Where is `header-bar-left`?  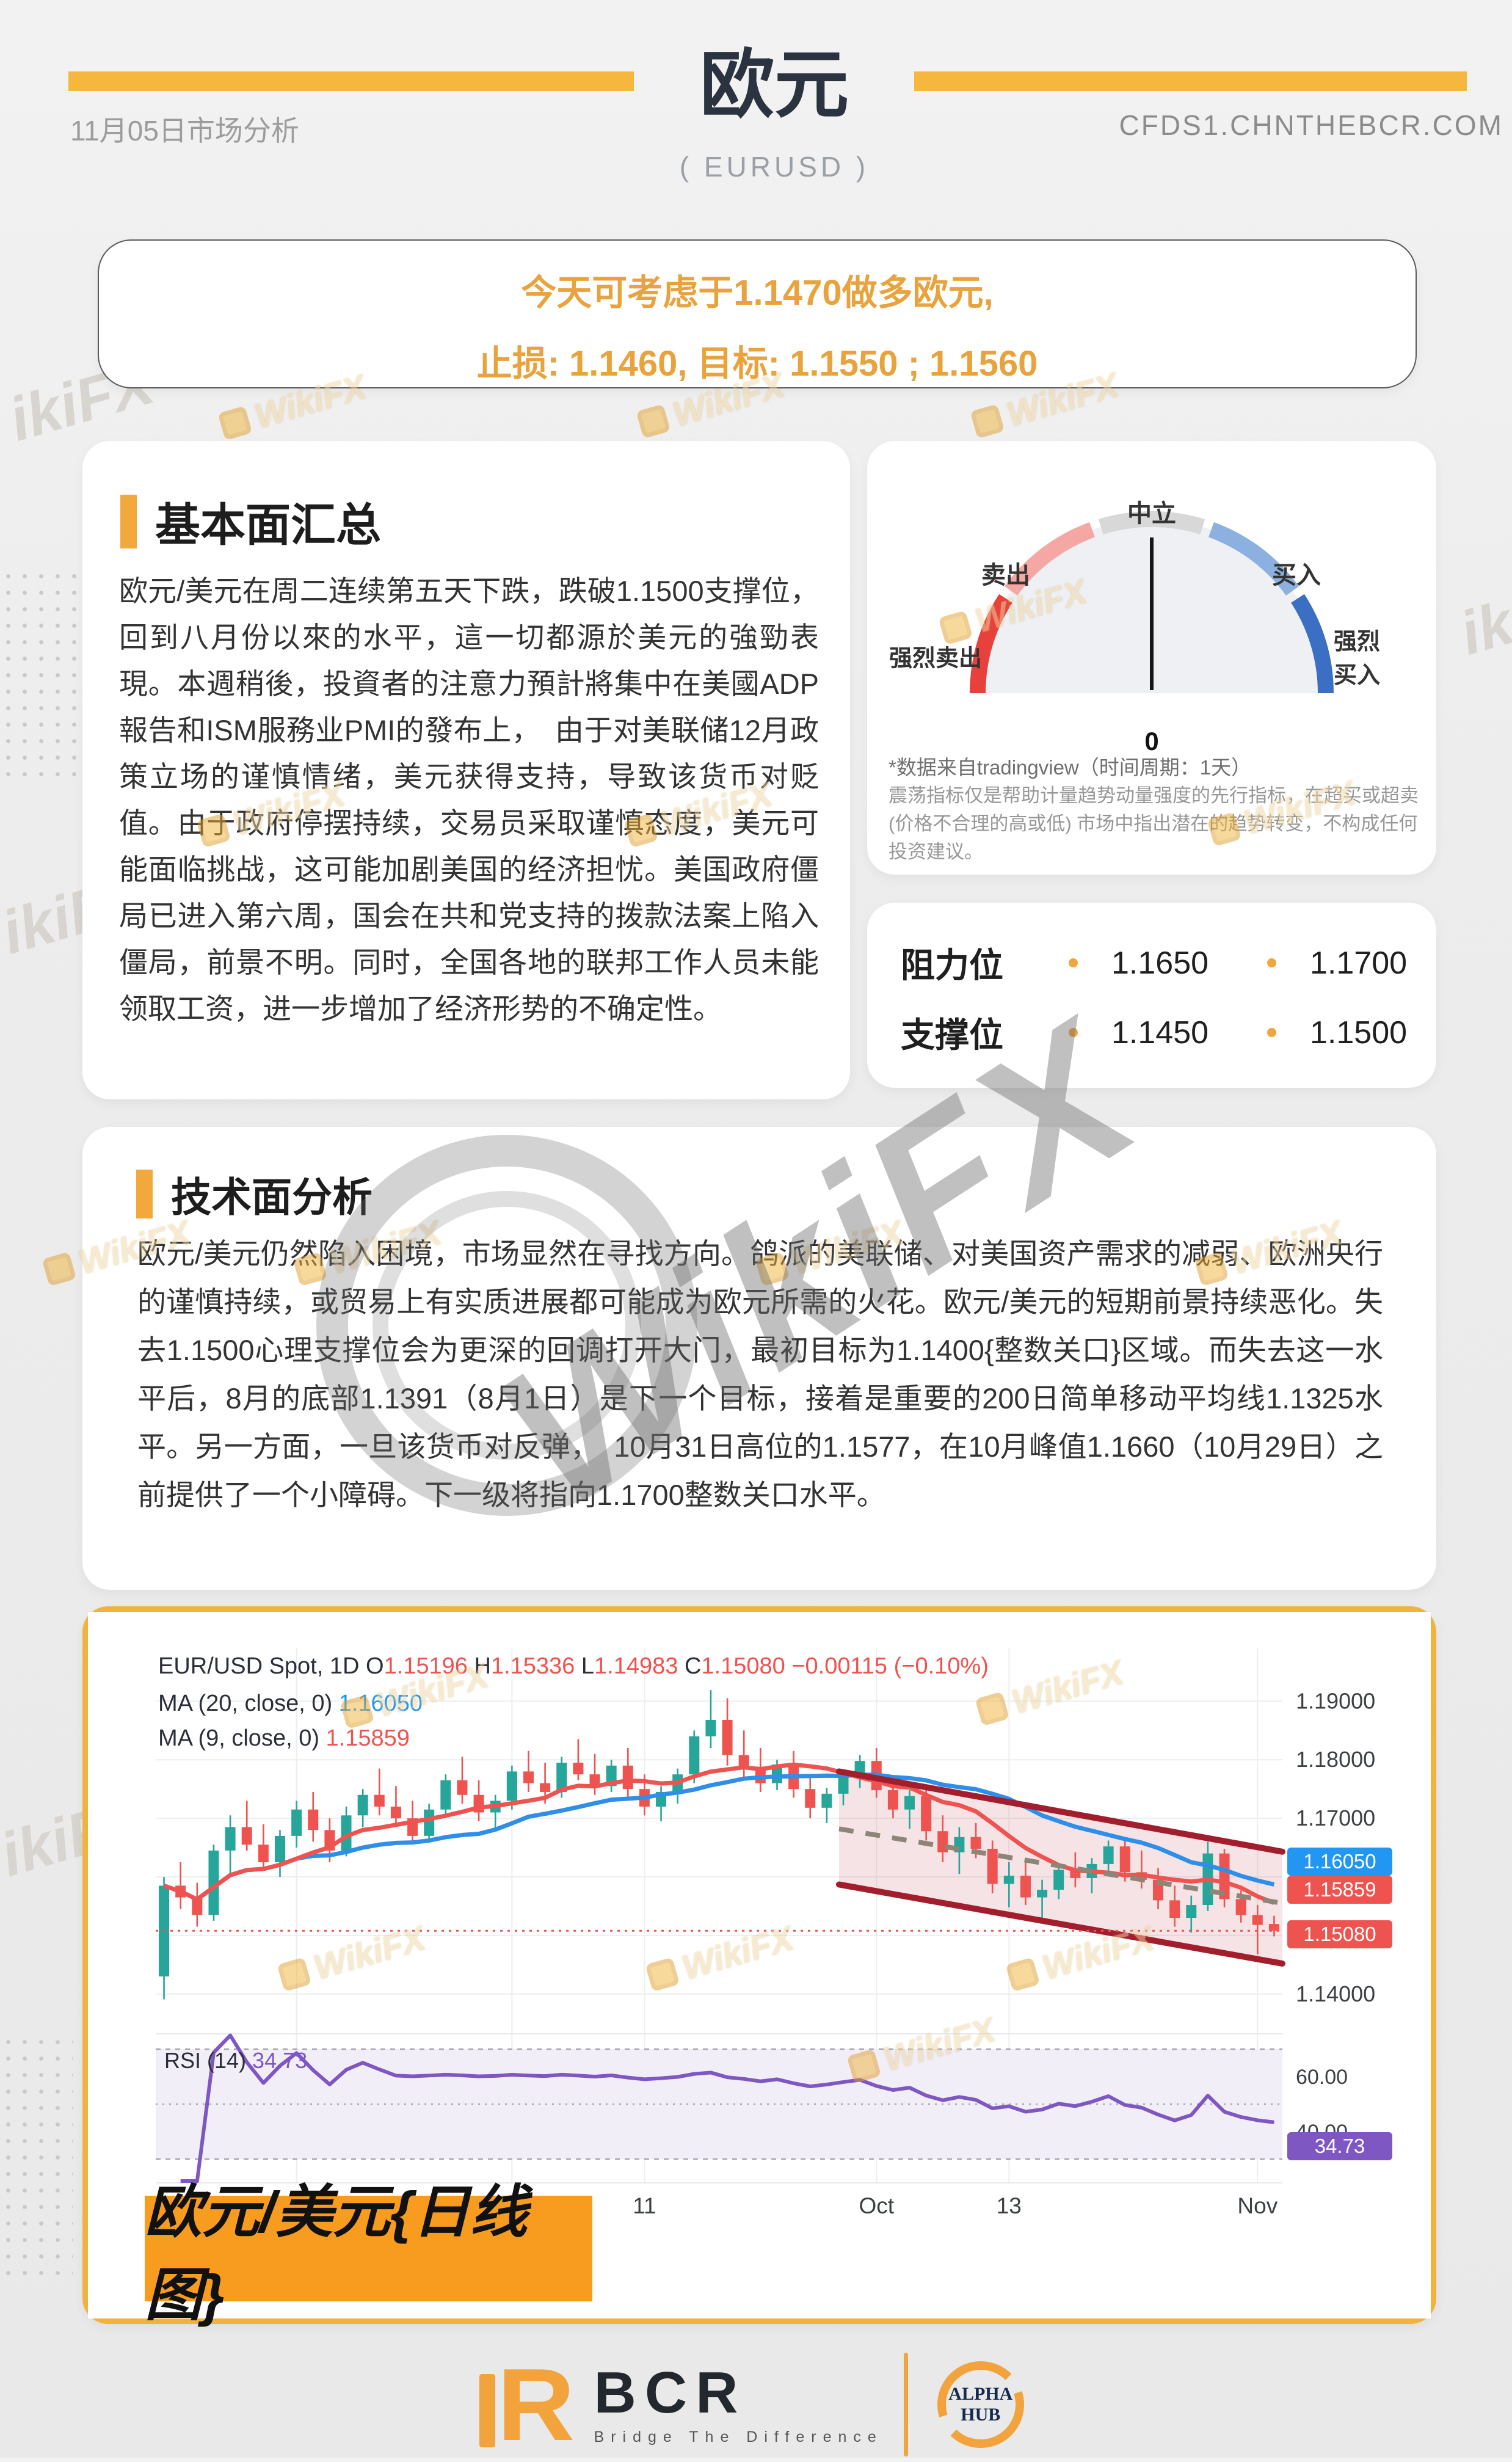 header-bar-left is located at coordinates (351, 81).